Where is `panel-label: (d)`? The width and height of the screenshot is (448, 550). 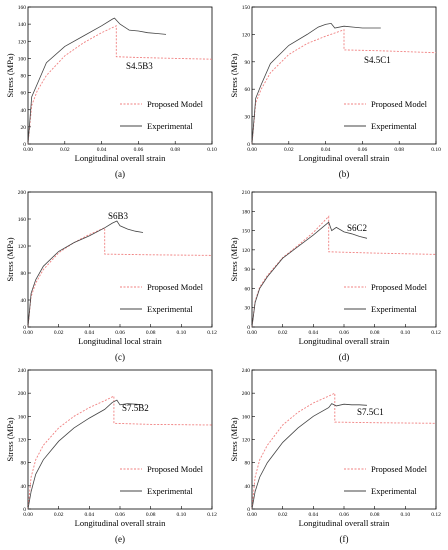
panel-label: (d) is located at coordinates (344, 357).